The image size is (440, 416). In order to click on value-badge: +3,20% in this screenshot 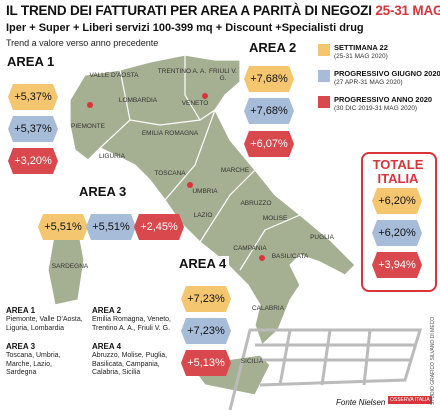, I will do `click(33, 161)`.